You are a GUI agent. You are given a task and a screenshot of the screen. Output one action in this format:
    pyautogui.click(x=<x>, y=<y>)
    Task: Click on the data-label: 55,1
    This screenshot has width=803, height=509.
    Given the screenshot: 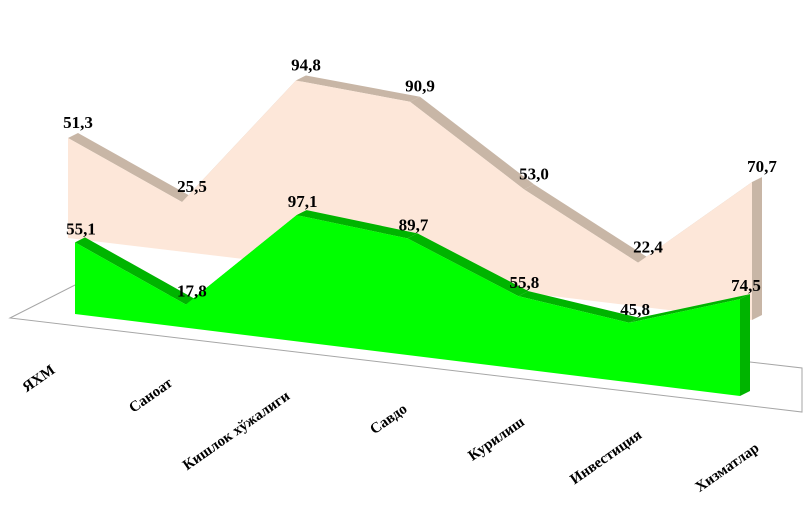 What is the action you would take?
    pyautogui.click(x=81, y=228)
    